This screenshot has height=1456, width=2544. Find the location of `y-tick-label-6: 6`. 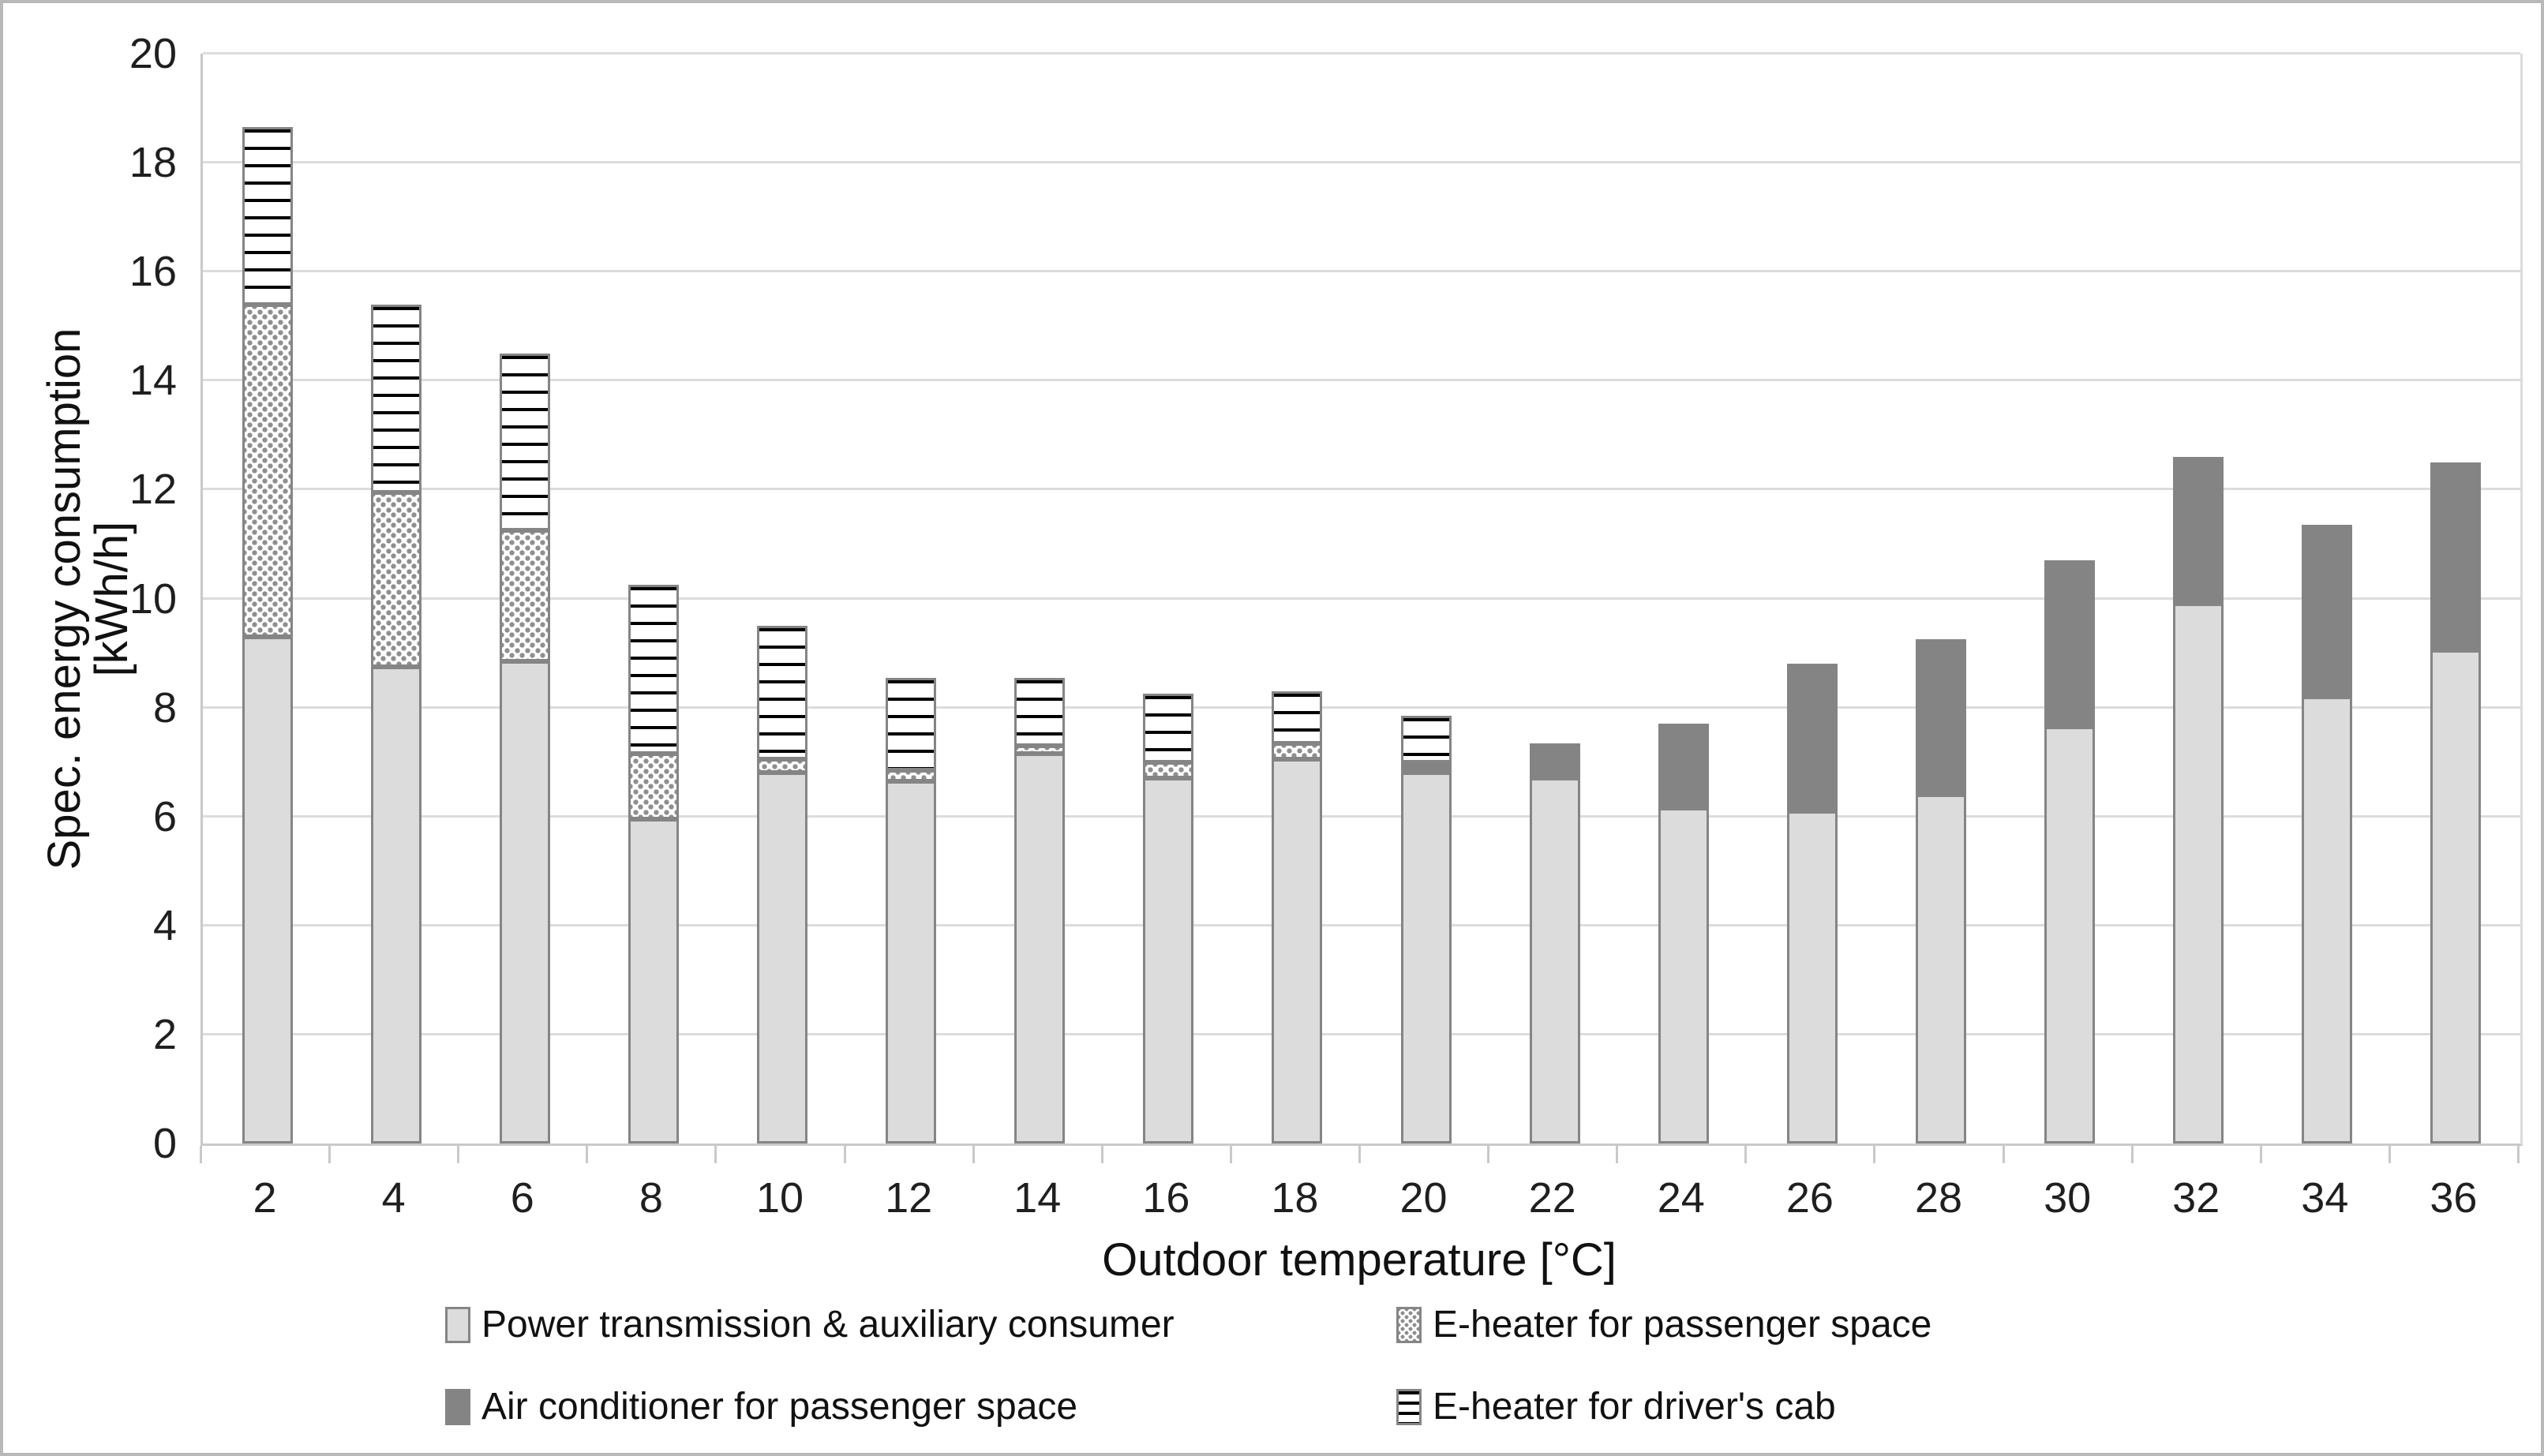

y-tick-label-6: 6 is located at coordinates (164, 816).